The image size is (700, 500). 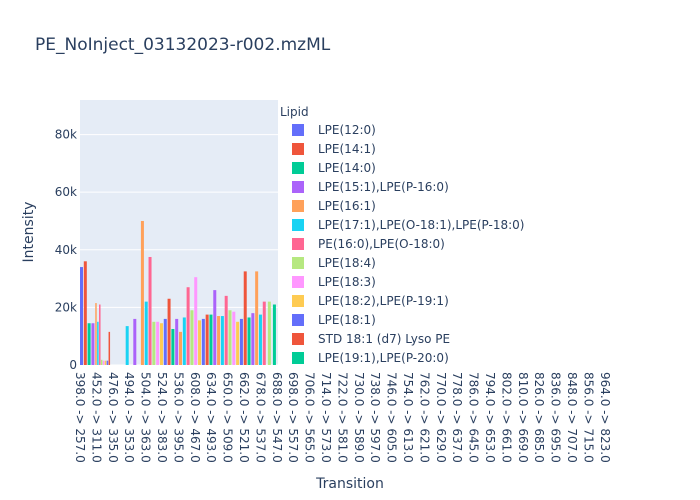 What do you see at coordinates (383, 301) in the screenshot?
I see `legend-item-label: LPE(18:2),LPE(P-19:1)` at bounding box center [383, 301].